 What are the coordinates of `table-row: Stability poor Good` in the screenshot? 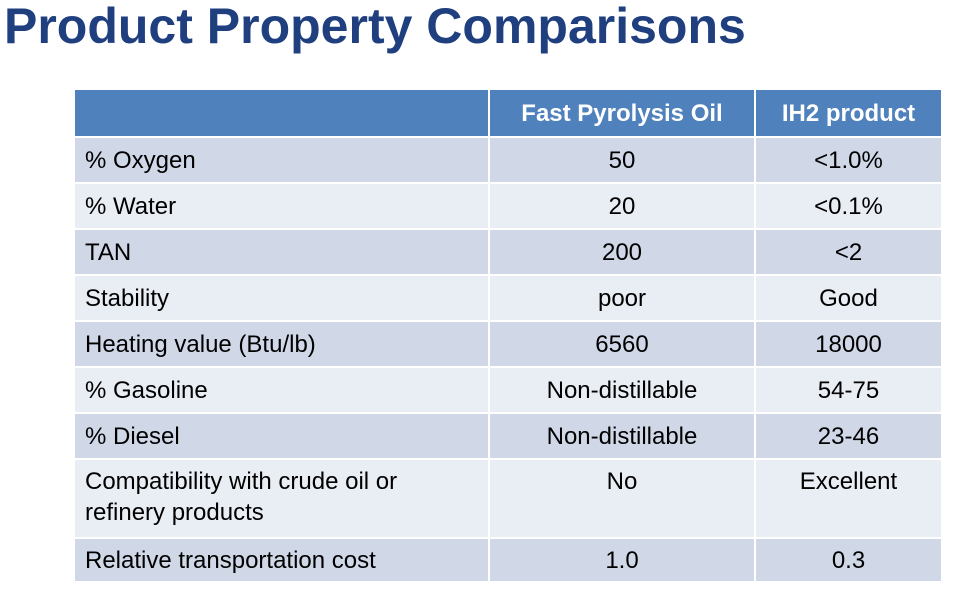 It's located at (508, 298).